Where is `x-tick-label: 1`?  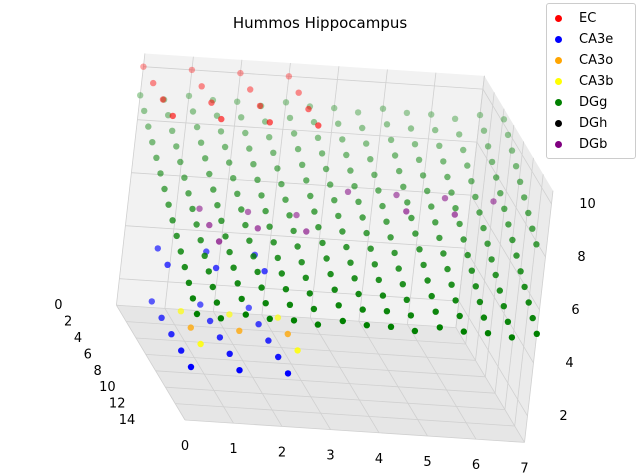
x-tick-label: 1 is located at coordinates (233, 449).